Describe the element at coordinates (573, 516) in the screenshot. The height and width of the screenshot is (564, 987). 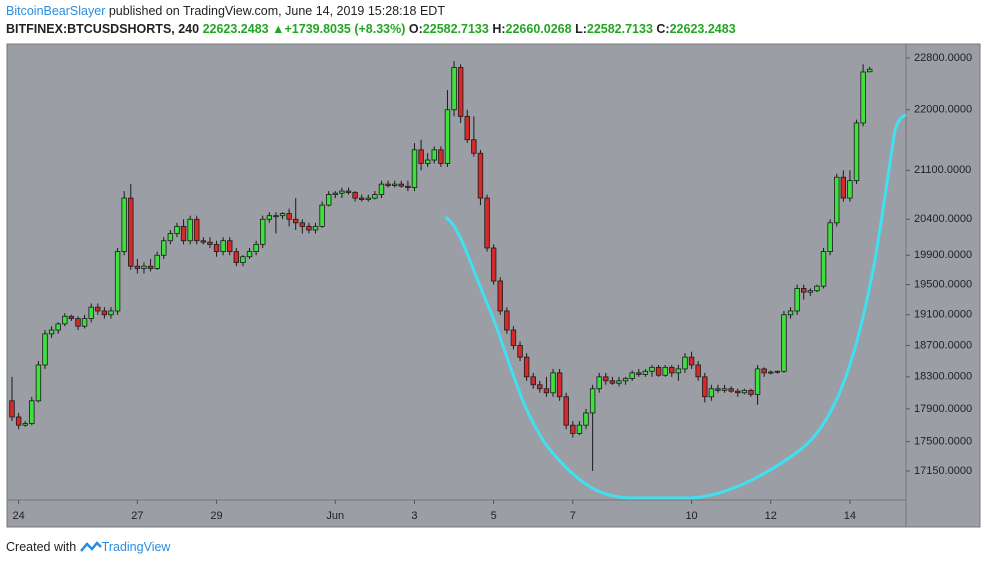
I see `x-tick-label: 7` at that location.